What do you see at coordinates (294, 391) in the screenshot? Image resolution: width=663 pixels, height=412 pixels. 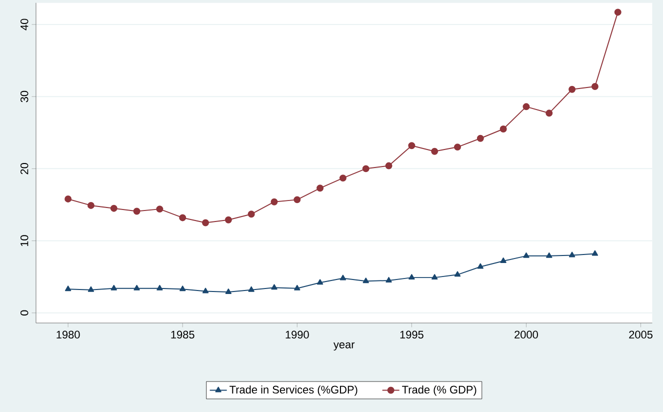 I see `legend-label: Trade in Services (%GDP)` at bounding box center [294, 391].